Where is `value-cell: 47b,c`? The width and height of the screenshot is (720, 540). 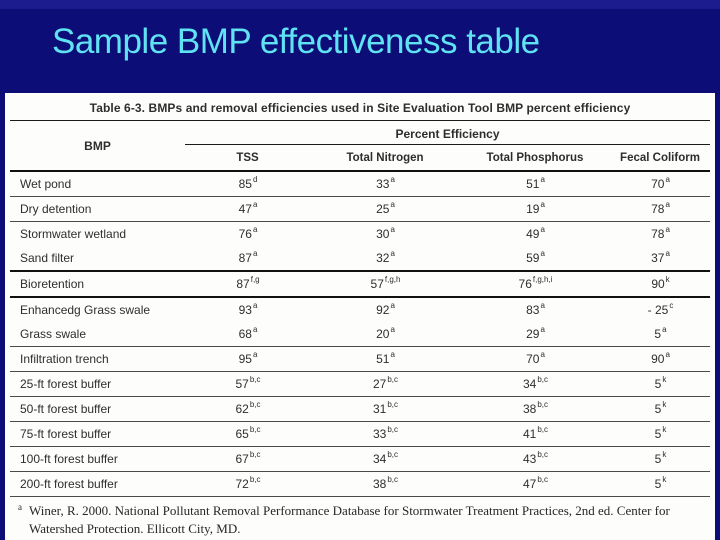
value-cell: 47b,c is located at coordinates (535, 484).